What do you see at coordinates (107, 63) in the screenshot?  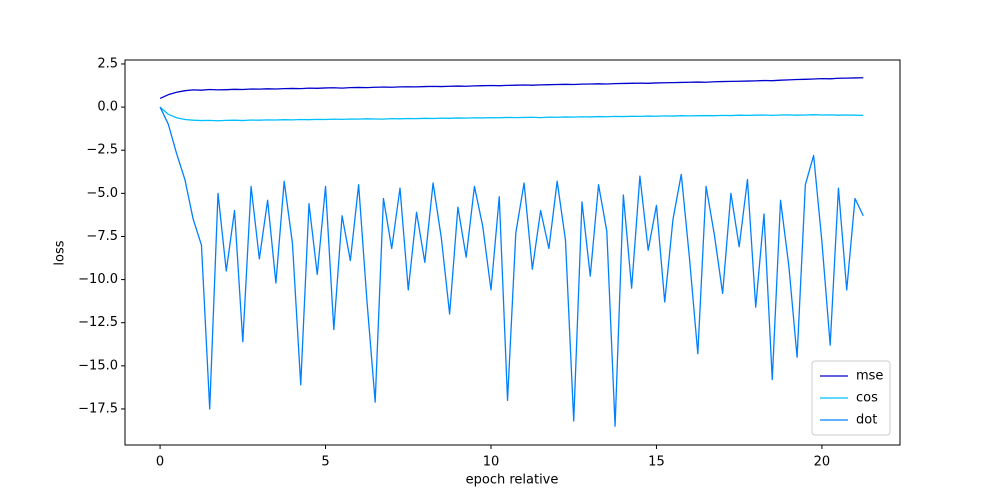 I see `y-tick-label: 2.5` at bounding box center [107, 63].